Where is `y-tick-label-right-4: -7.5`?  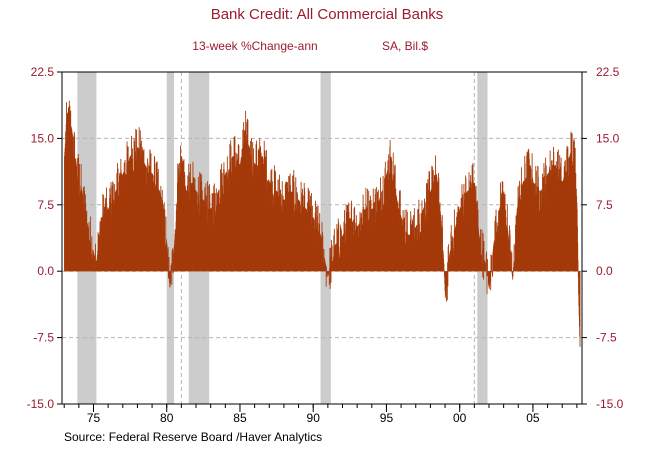 y-tick-label-right-4: -7.5 is located at coordinates (606, 338).